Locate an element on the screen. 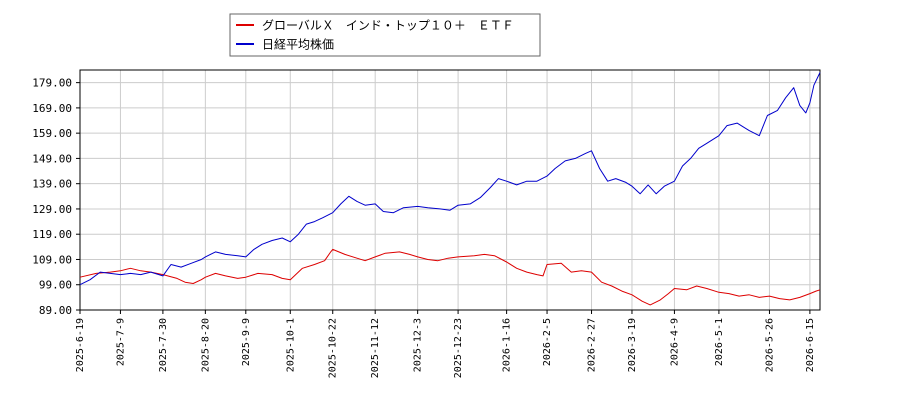  x-tick-label: 2026-6-15 is located at coordinates (810, 345).